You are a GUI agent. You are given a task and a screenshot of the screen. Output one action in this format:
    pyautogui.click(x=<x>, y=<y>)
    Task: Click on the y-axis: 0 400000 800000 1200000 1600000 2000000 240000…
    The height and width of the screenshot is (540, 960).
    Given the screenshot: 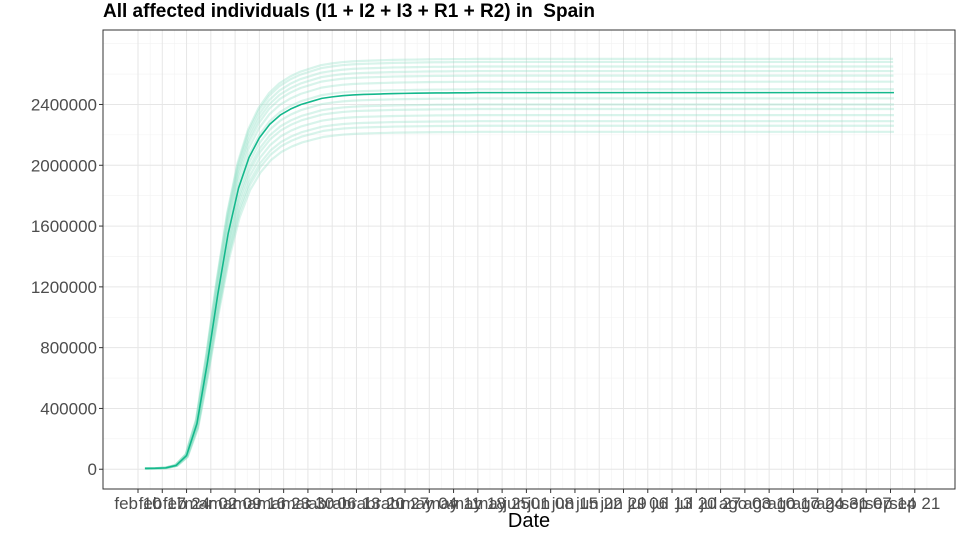 What is the action you would take?
    pyautogui.click(x=67, y=287)
    